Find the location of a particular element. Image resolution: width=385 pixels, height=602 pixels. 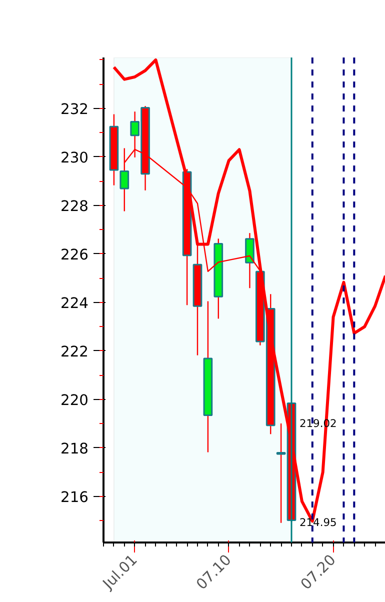

y-tick-label: 218 is located at coordinates (74, 449).